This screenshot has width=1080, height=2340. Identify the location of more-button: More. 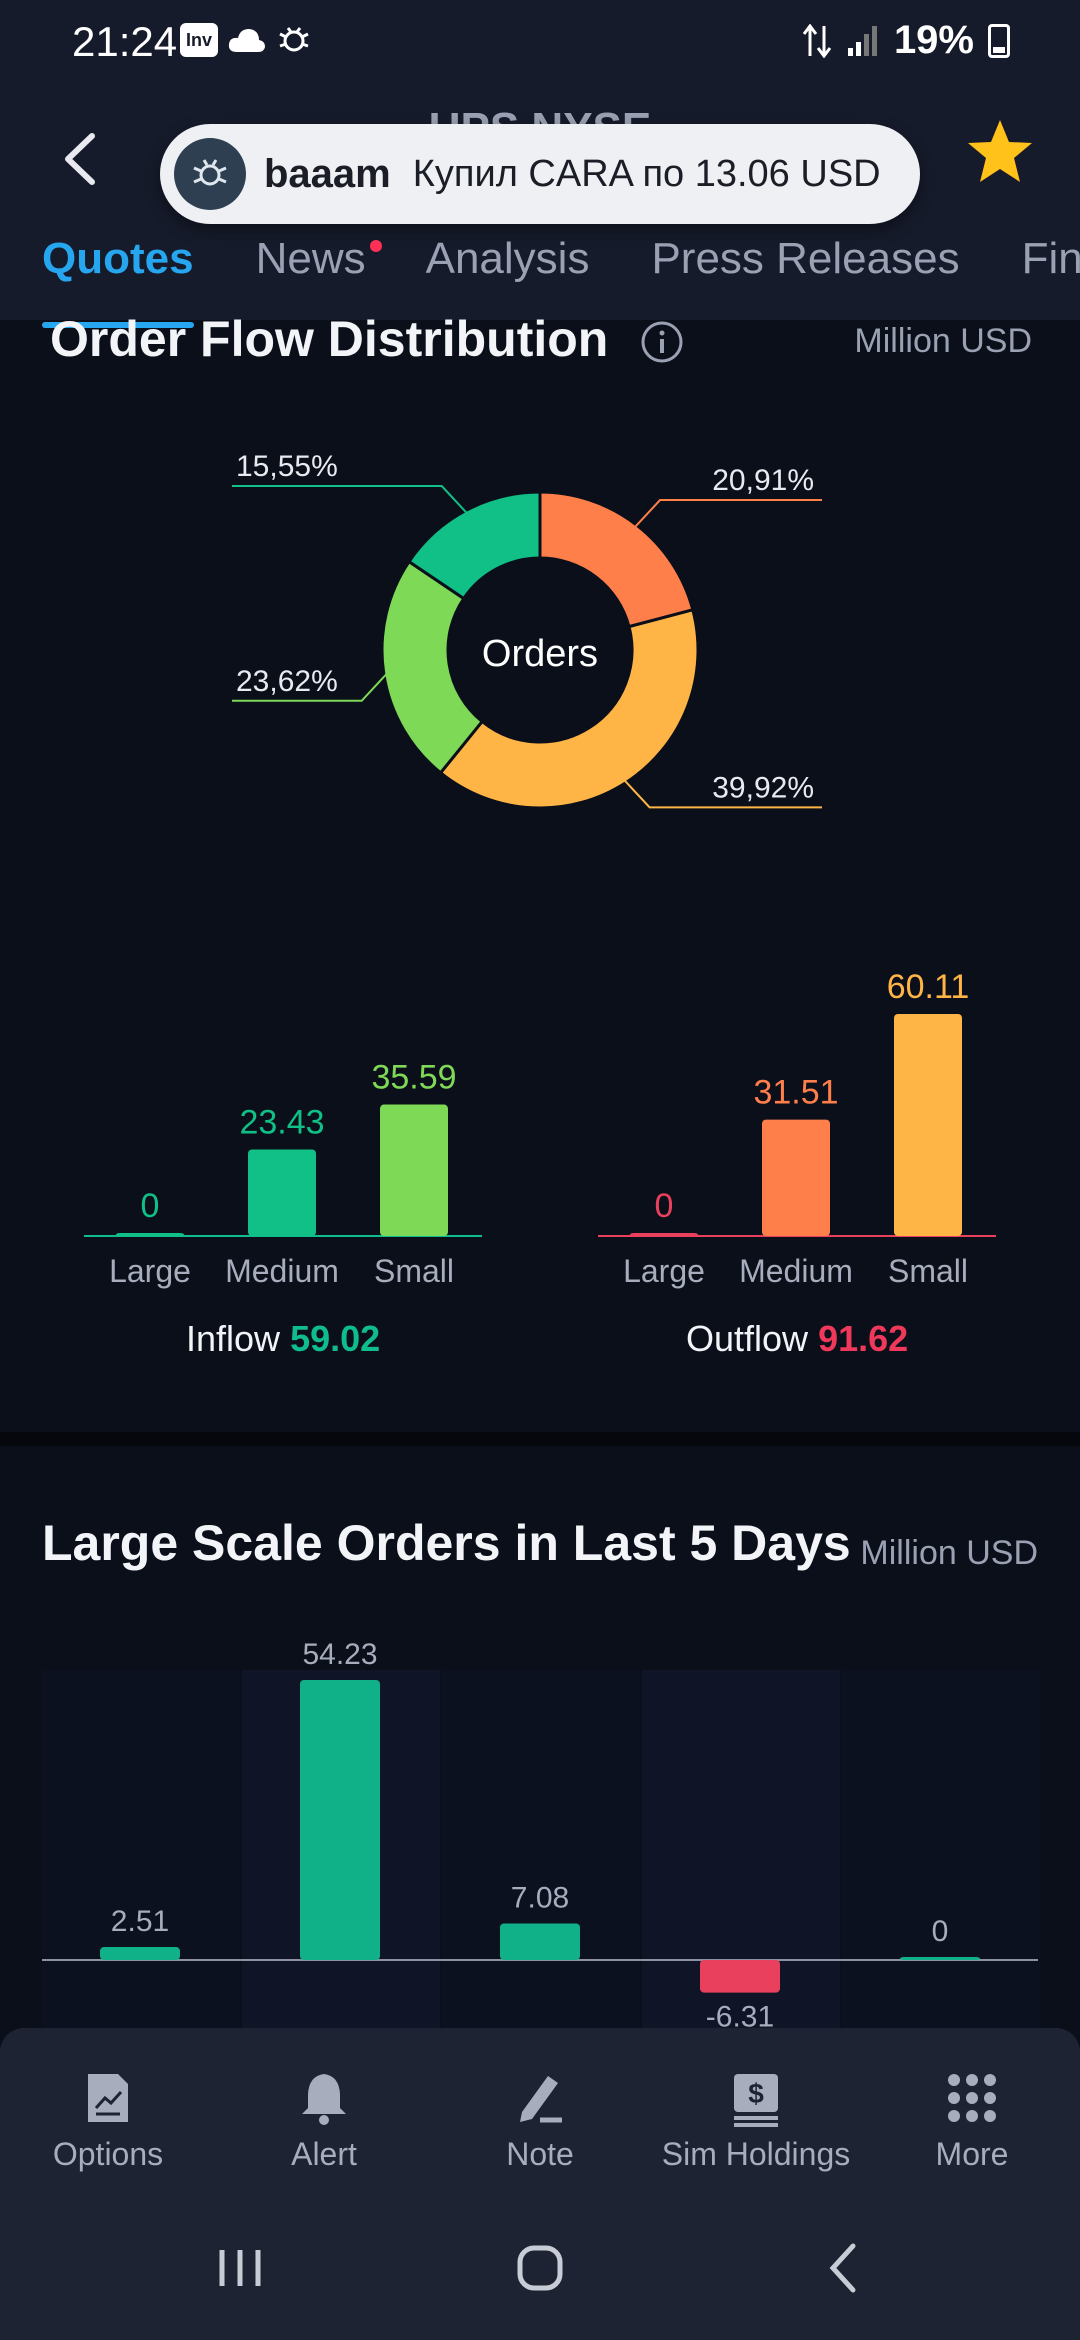
(972, 2108).